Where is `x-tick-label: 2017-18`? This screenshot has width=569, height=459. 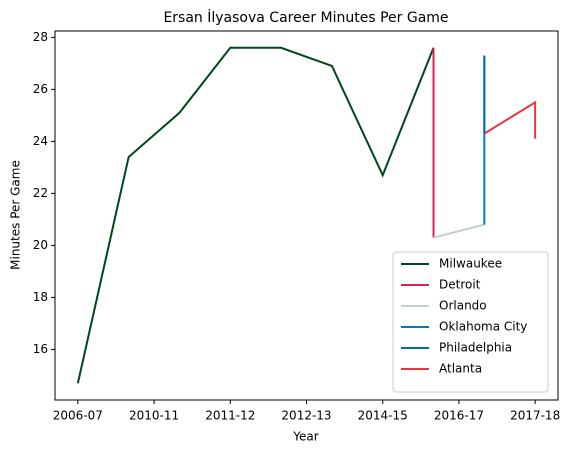 x-tick-label: 2017-18 is located at coordinates (535, 416).